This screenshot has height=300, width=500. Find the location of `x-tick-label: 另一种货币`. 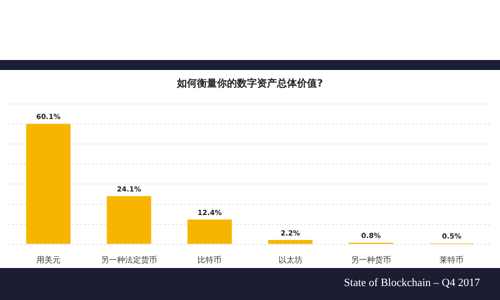

x-tick-label: 另一种货币 is located at coordinates (371, 259).